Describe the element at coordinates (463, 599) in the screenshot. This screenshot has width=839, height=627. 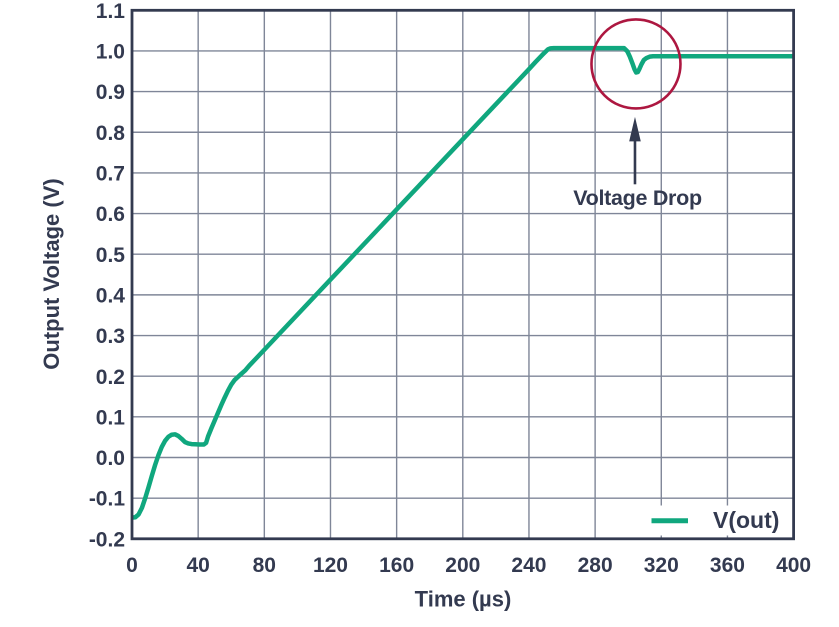
I see `x-axis-title: Time (µs)` at that location.